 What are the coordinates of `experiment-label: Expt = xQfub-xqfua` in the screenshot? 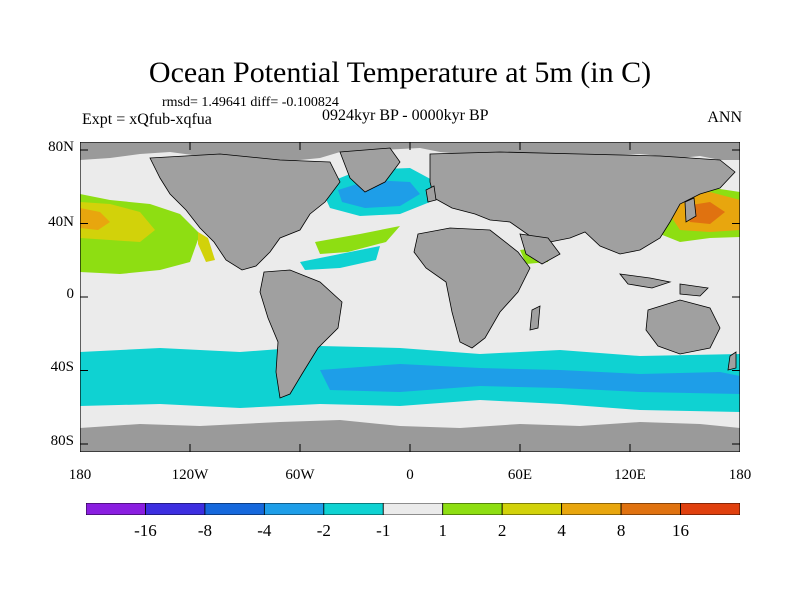 It's located at (147, 119).